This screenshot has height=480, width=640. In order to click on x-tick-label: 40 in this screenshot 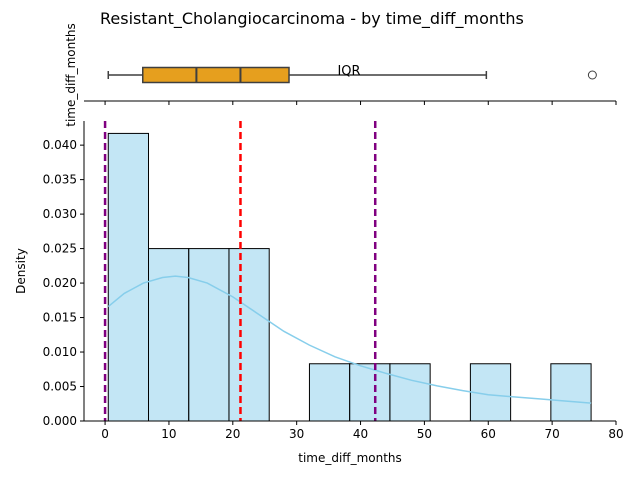, I will do `click(360, 434)`.